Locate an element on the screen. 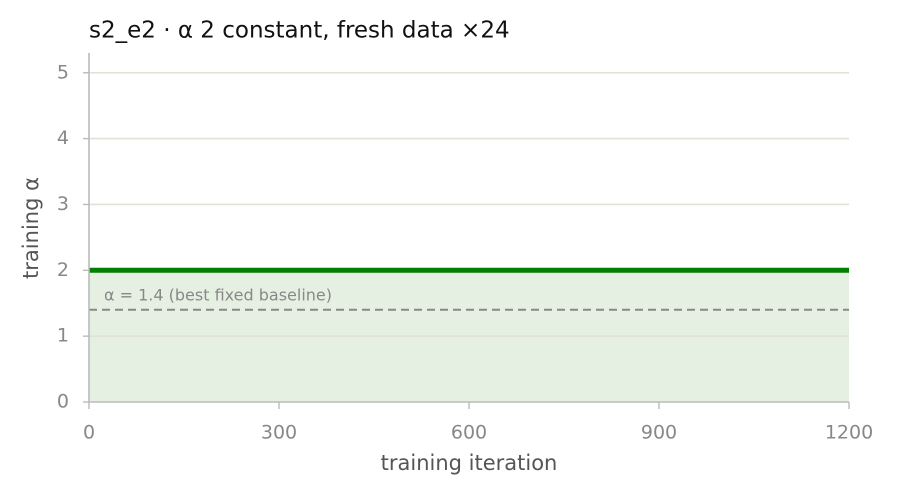  y-tick-label: 4 is located at coordinates (63, 138).